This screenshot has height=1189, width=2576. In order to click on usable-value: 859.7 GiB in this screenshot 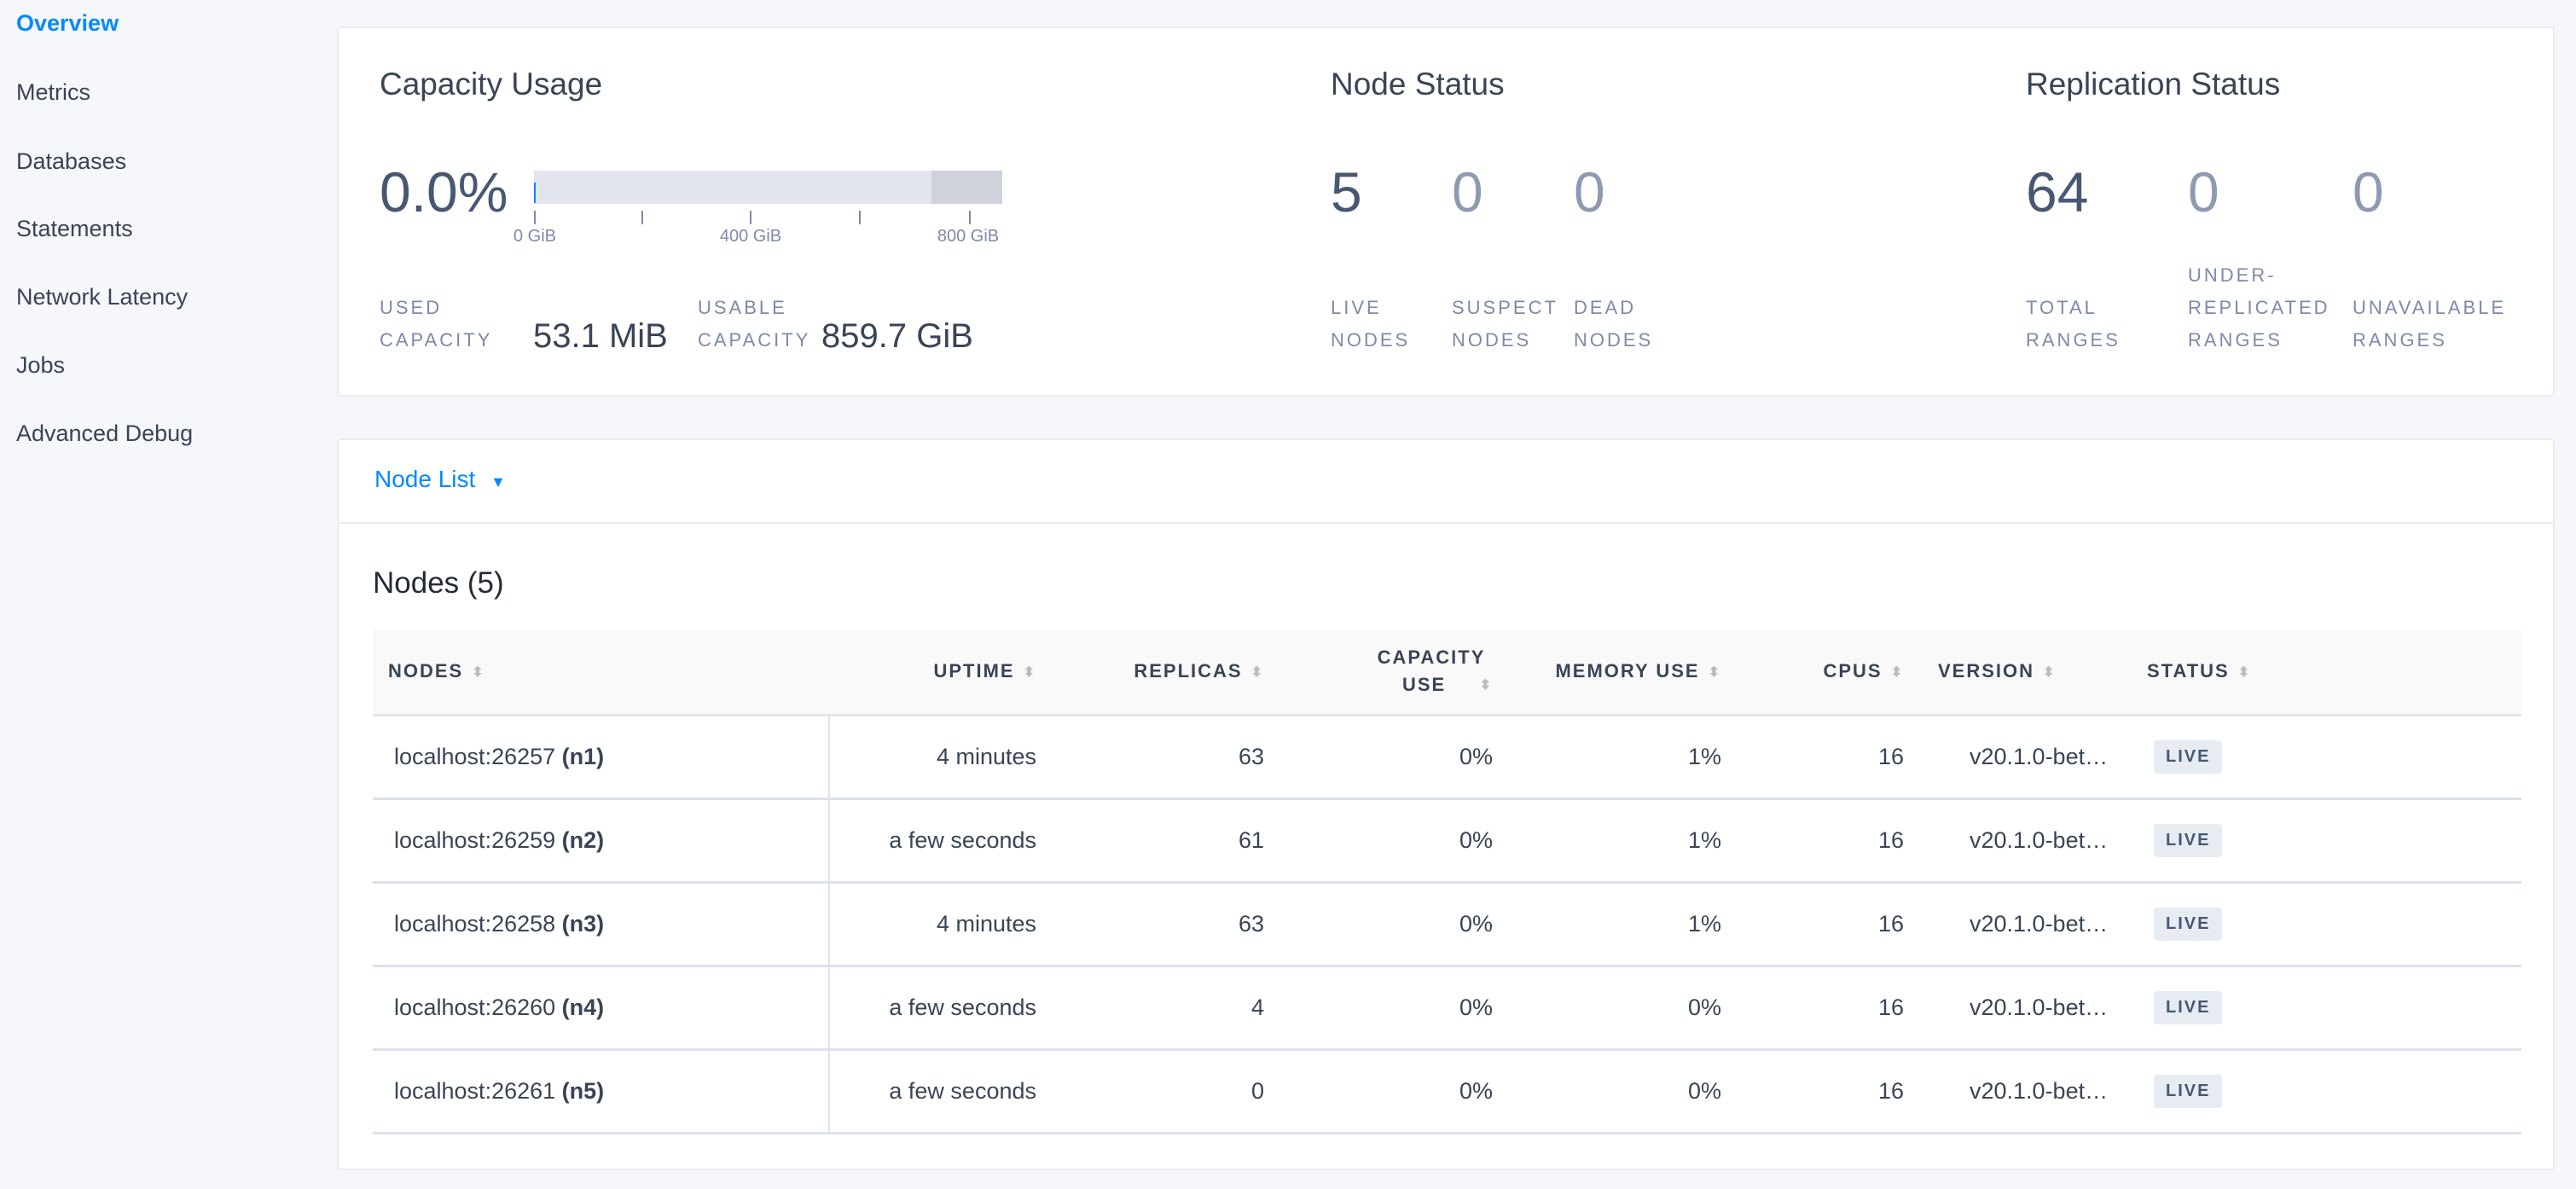, I will do `click(897, 336)`.